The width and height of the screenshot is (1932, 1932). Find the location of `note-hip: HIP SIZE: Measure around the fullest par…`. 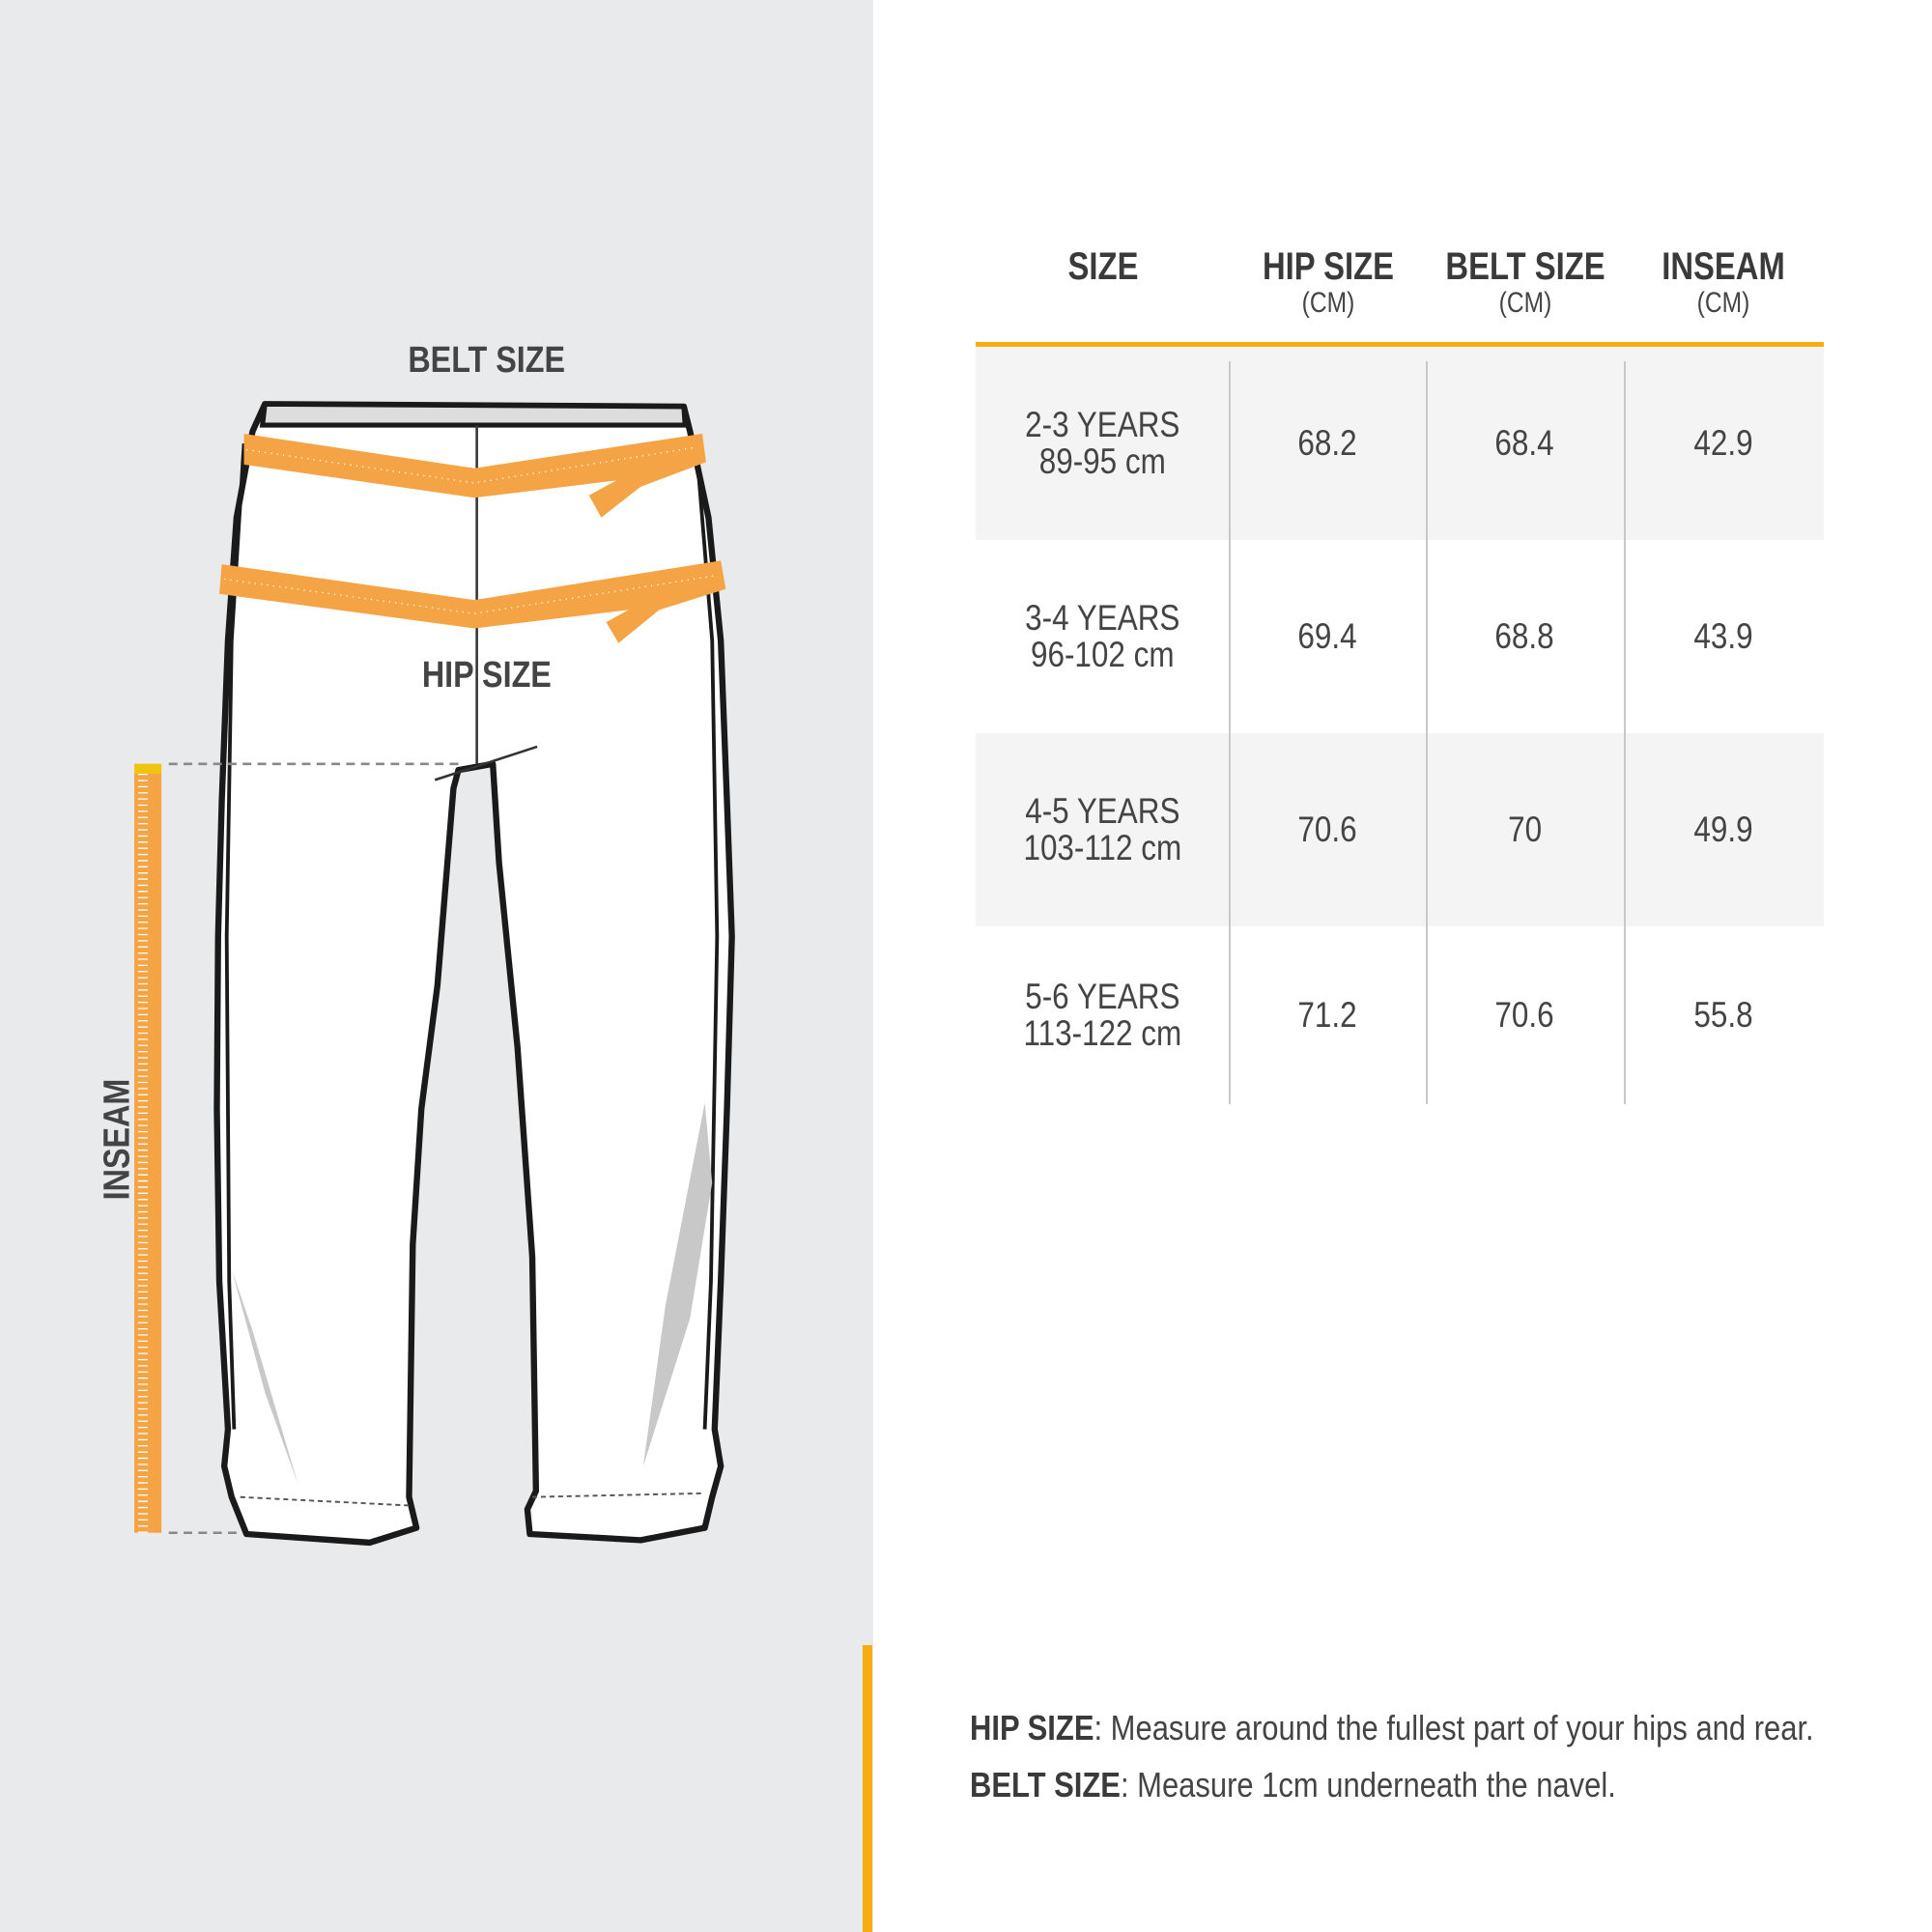

note-hip: HIP SIZE: Measure around the fullest par… is located at coordinates (1392, 1727).